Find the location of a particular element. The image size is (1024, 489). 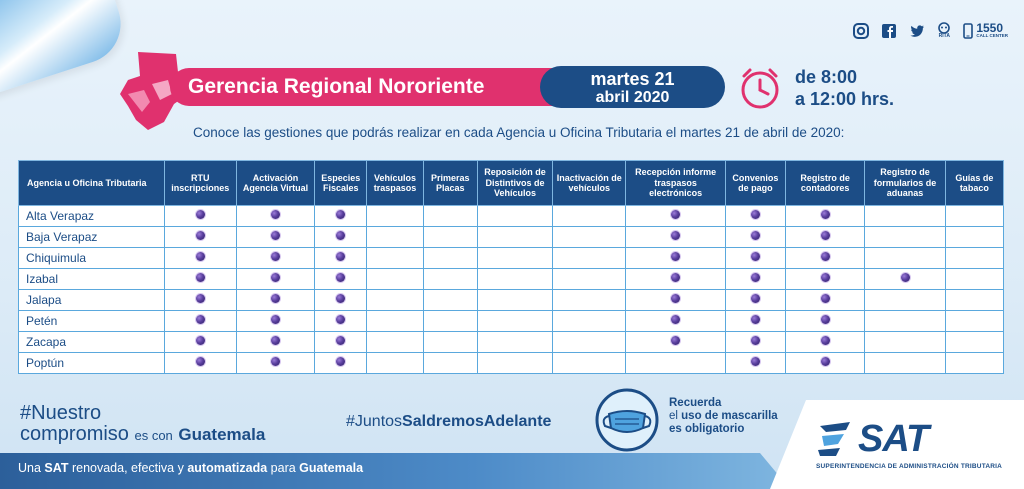

band-d: automatizada is located at coordinates (227, 468).